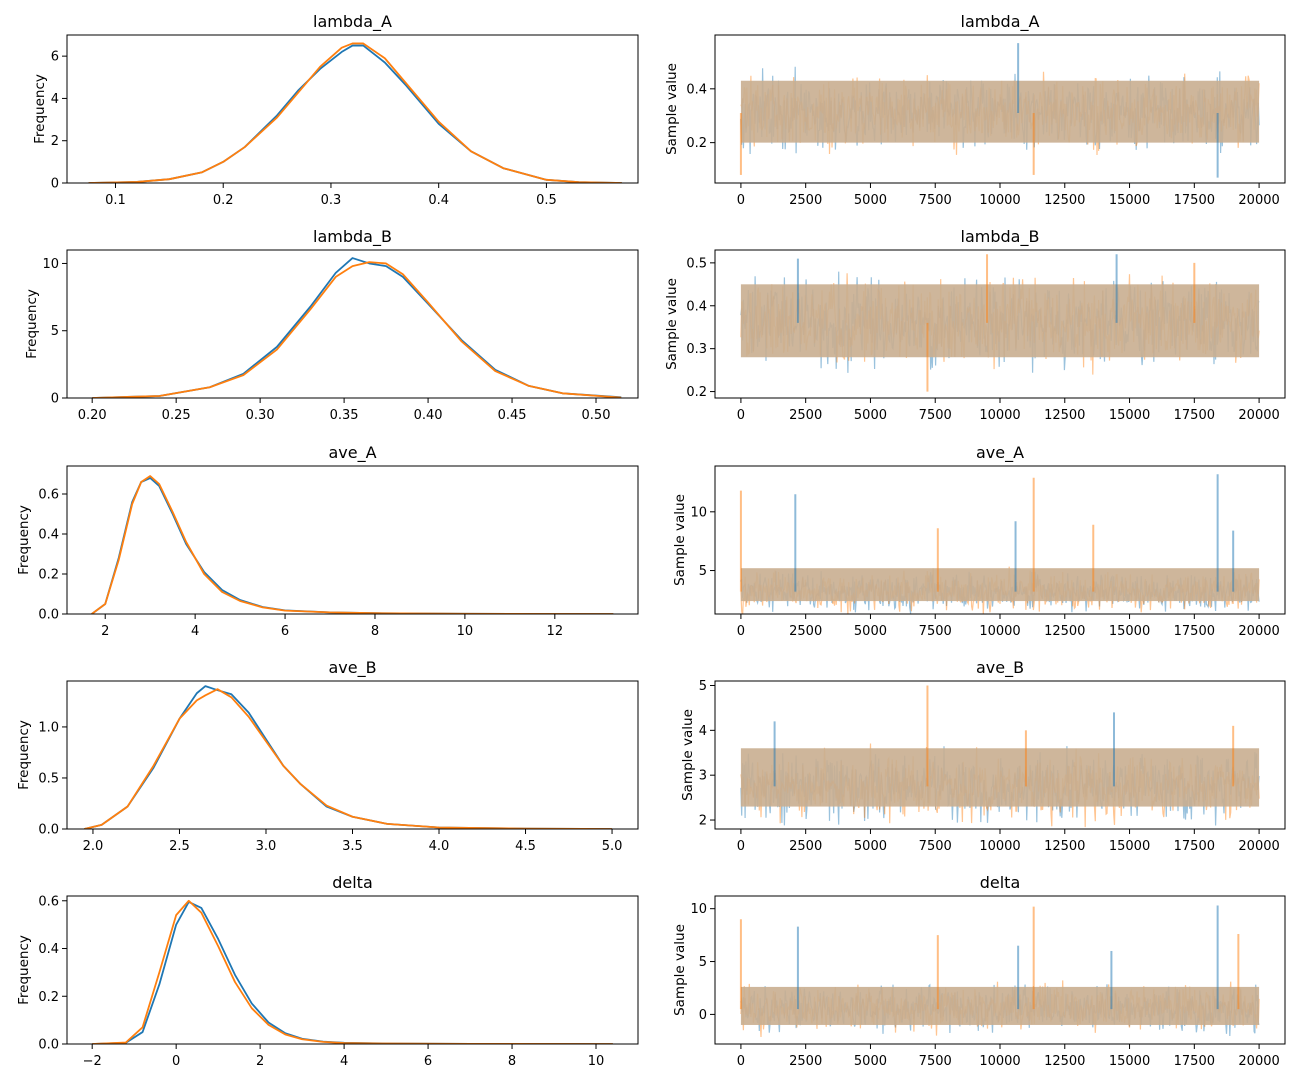  Describe the element at coordinates (55, 141) in the screenshot. I see `y-tick-label: 2` at that location.